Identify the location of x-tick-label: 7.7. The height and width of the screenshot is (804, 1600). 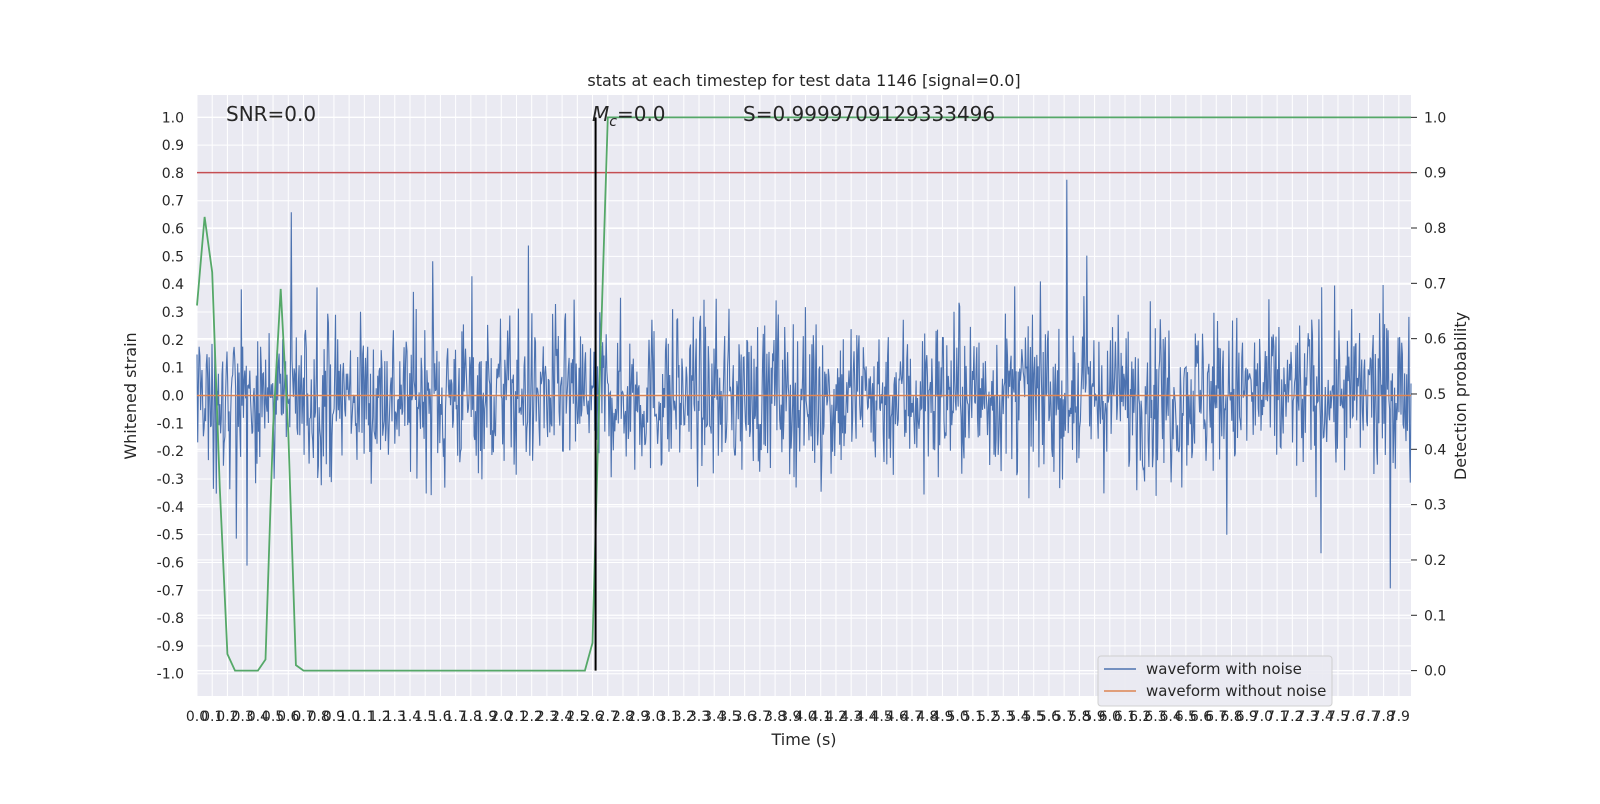
(1368, 717).